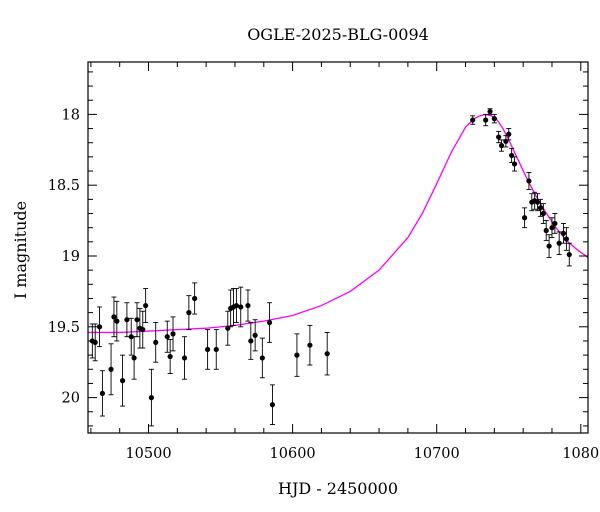 This screenshot has width=600, height=512. Describe the element at coordinates (293, 454) in the screenshot. I see `x-tick-label: 10600` at that location.